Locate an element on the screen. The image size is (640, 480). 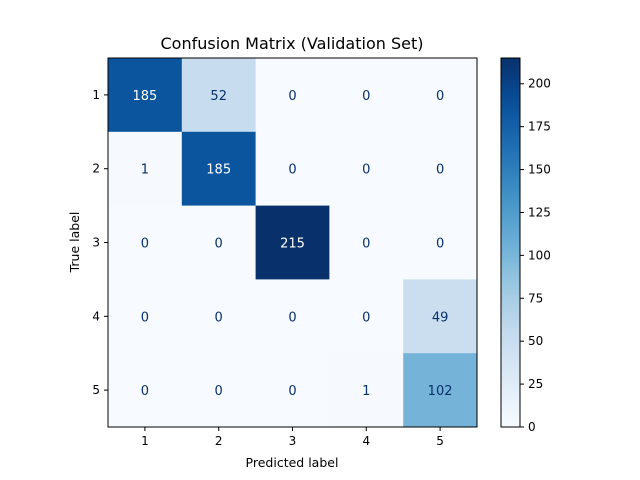
x-tick-label: 3 is located at coordinates (293, 441).